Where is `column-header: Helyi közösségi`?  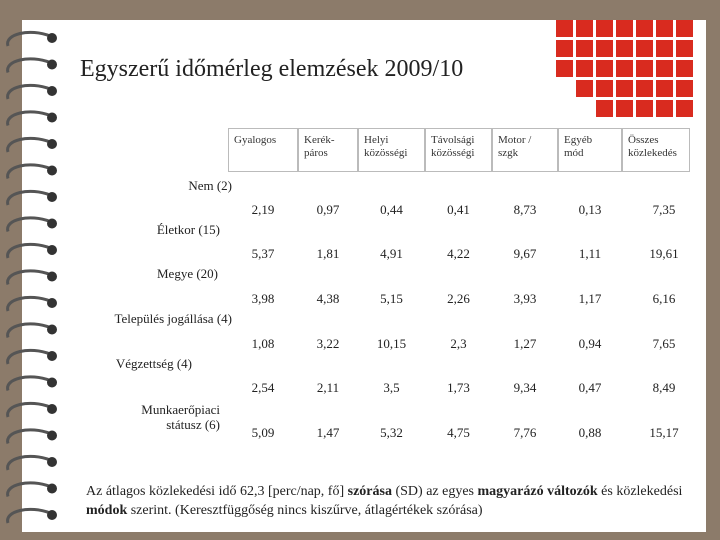
column-header: Helyi közösségi is located at coordinates (391, 150).